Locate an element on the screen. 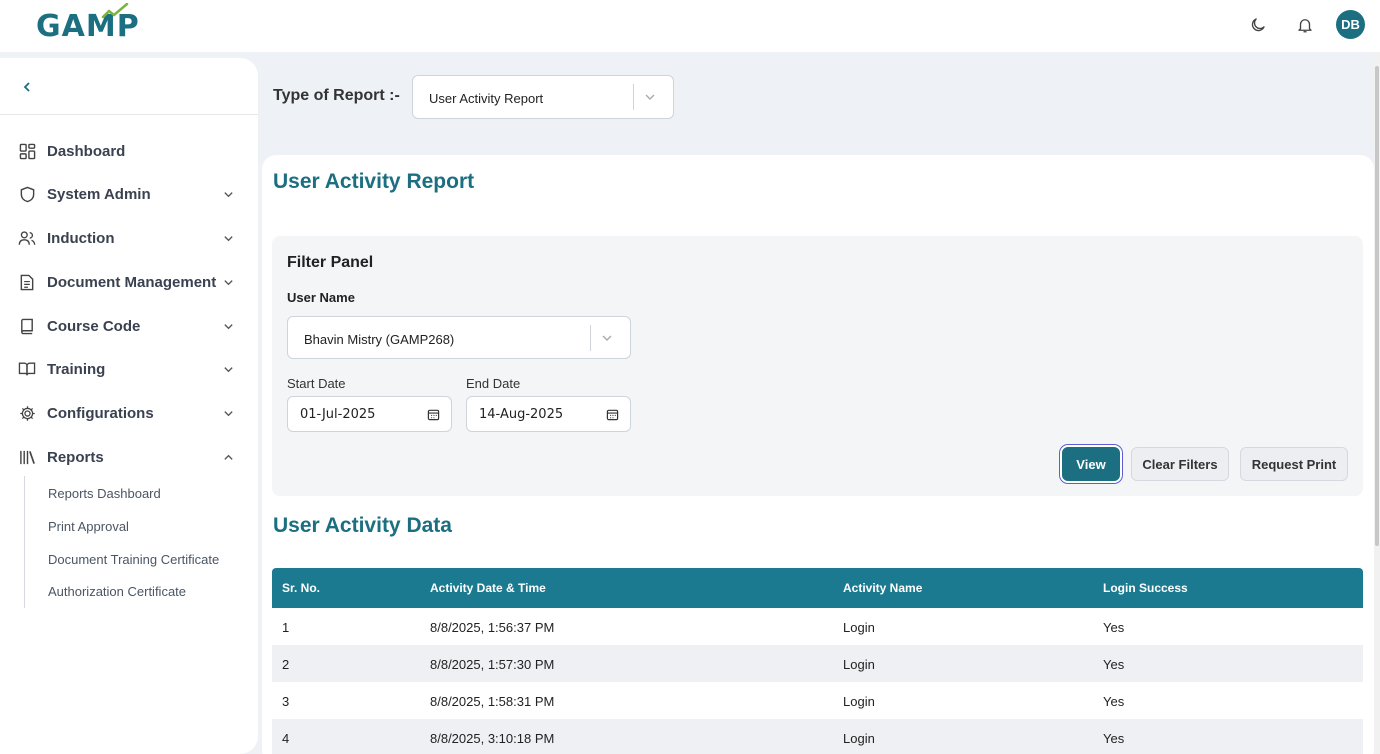  subnav-authorization-certificate: Authorization Certificate is located at coordinates (117, 591).